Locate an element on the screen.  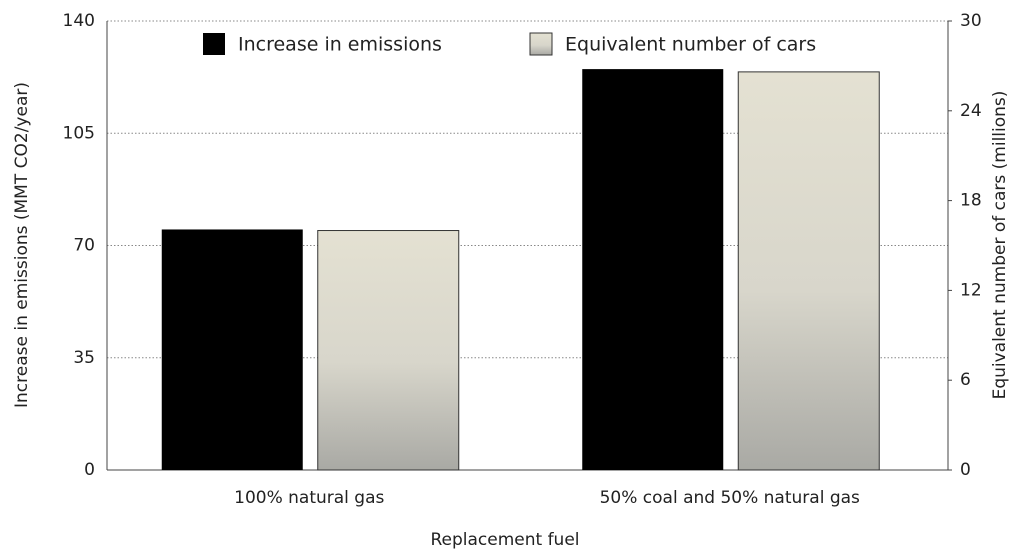
y-tick-label: 140 is located at coordinates (79, 21).